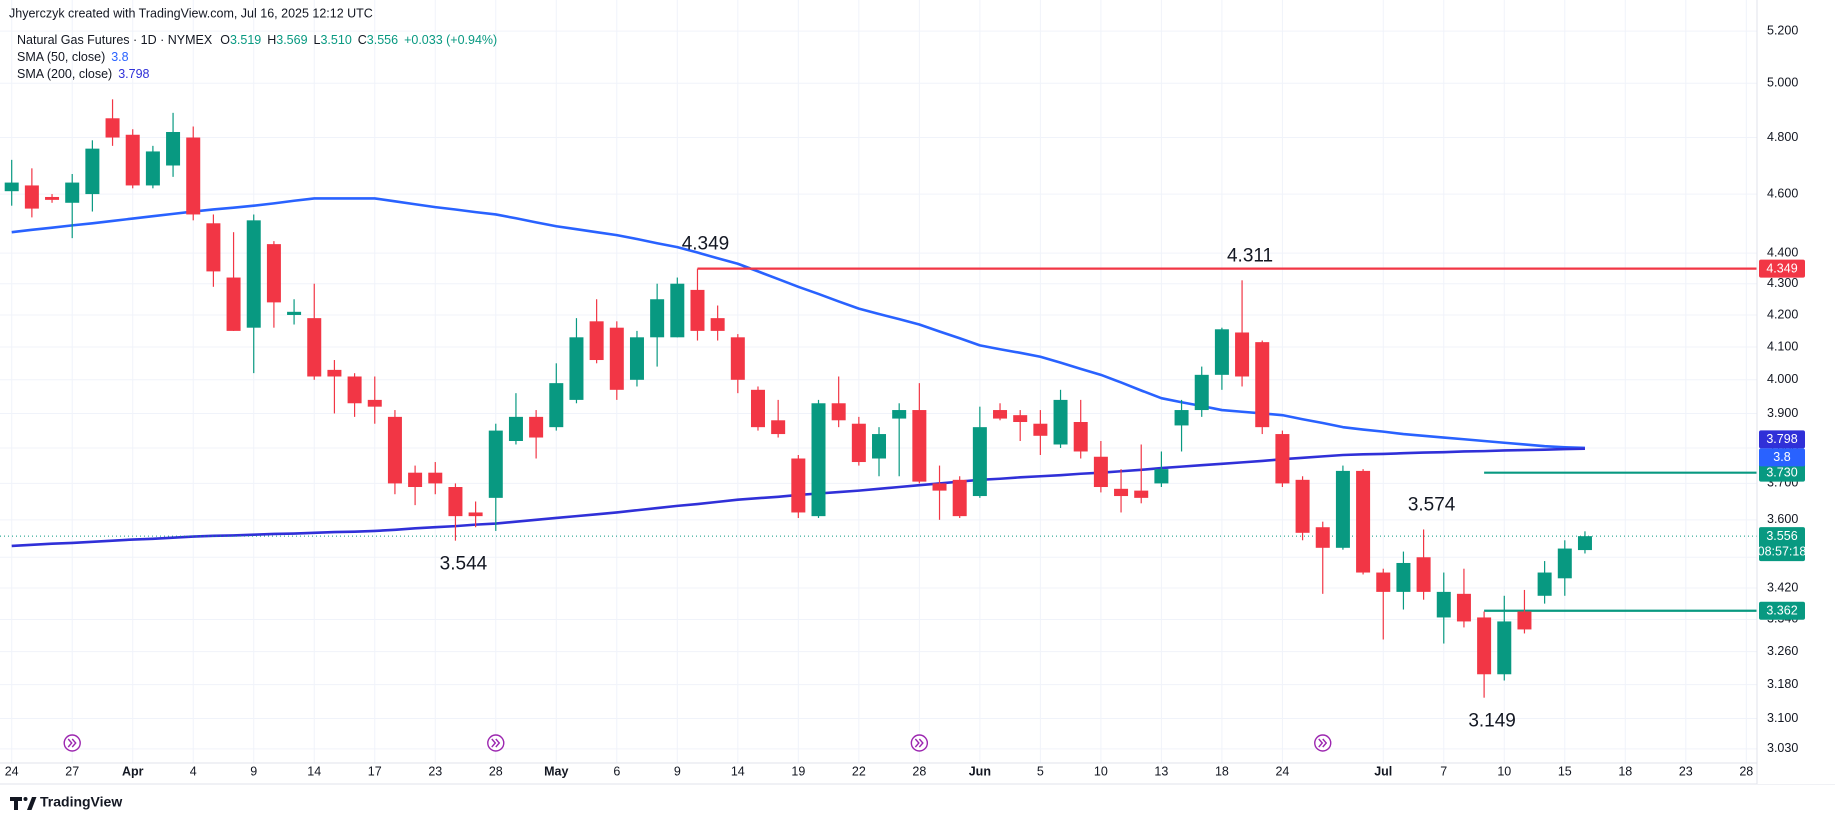 The image size is (1835, 820). Describe the element at coordinates (1781, 536) in the screenshot. I see `price-label: 3.556` at that location.